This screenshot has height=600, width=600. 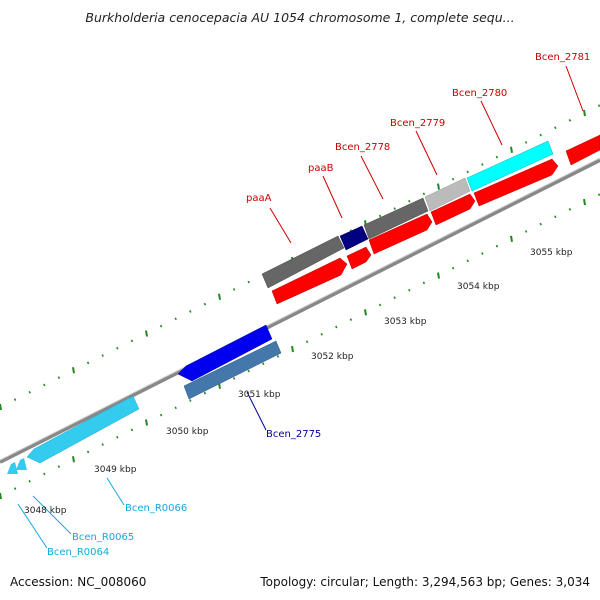 What do you see at coordinates (293, 434) in the screenshot?
I see `gene-label-bcen-2775: Bcen_2775` at bounding box center [293, 434].